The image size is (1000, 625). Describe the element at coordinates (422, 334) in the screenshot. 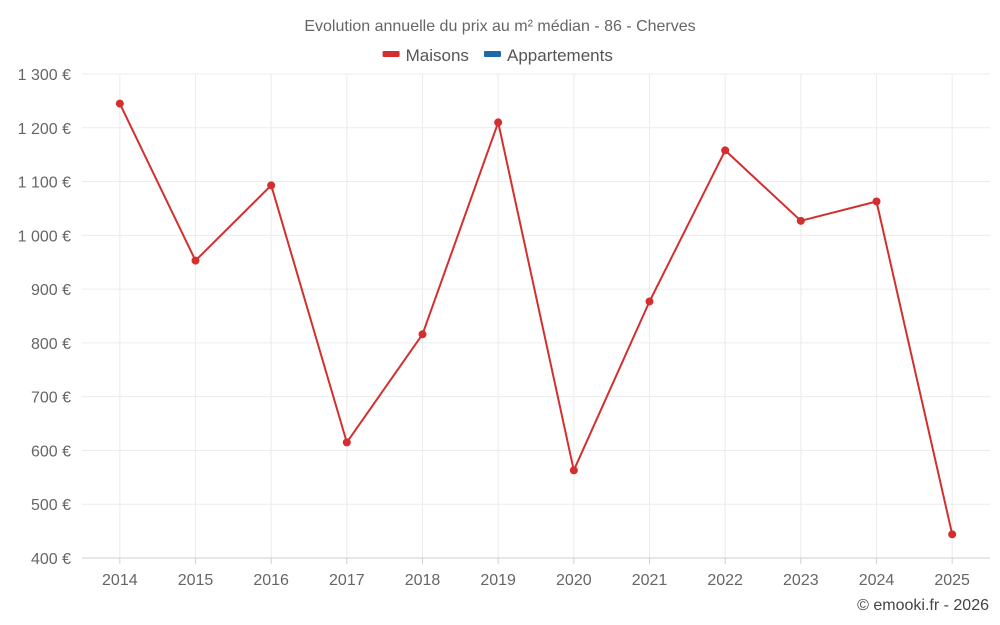

I see `data-point-2018` at that location.